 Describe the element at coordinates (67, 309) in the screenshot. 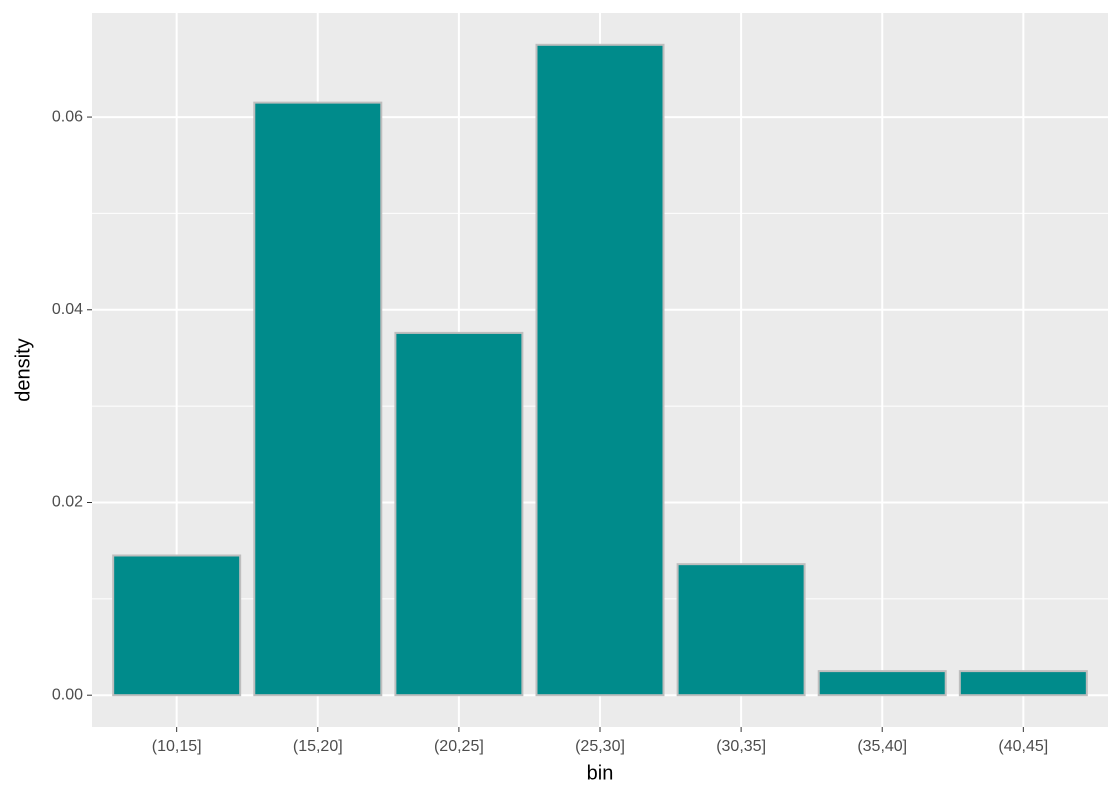

I see `y-tick-label: 0.04` at that location.